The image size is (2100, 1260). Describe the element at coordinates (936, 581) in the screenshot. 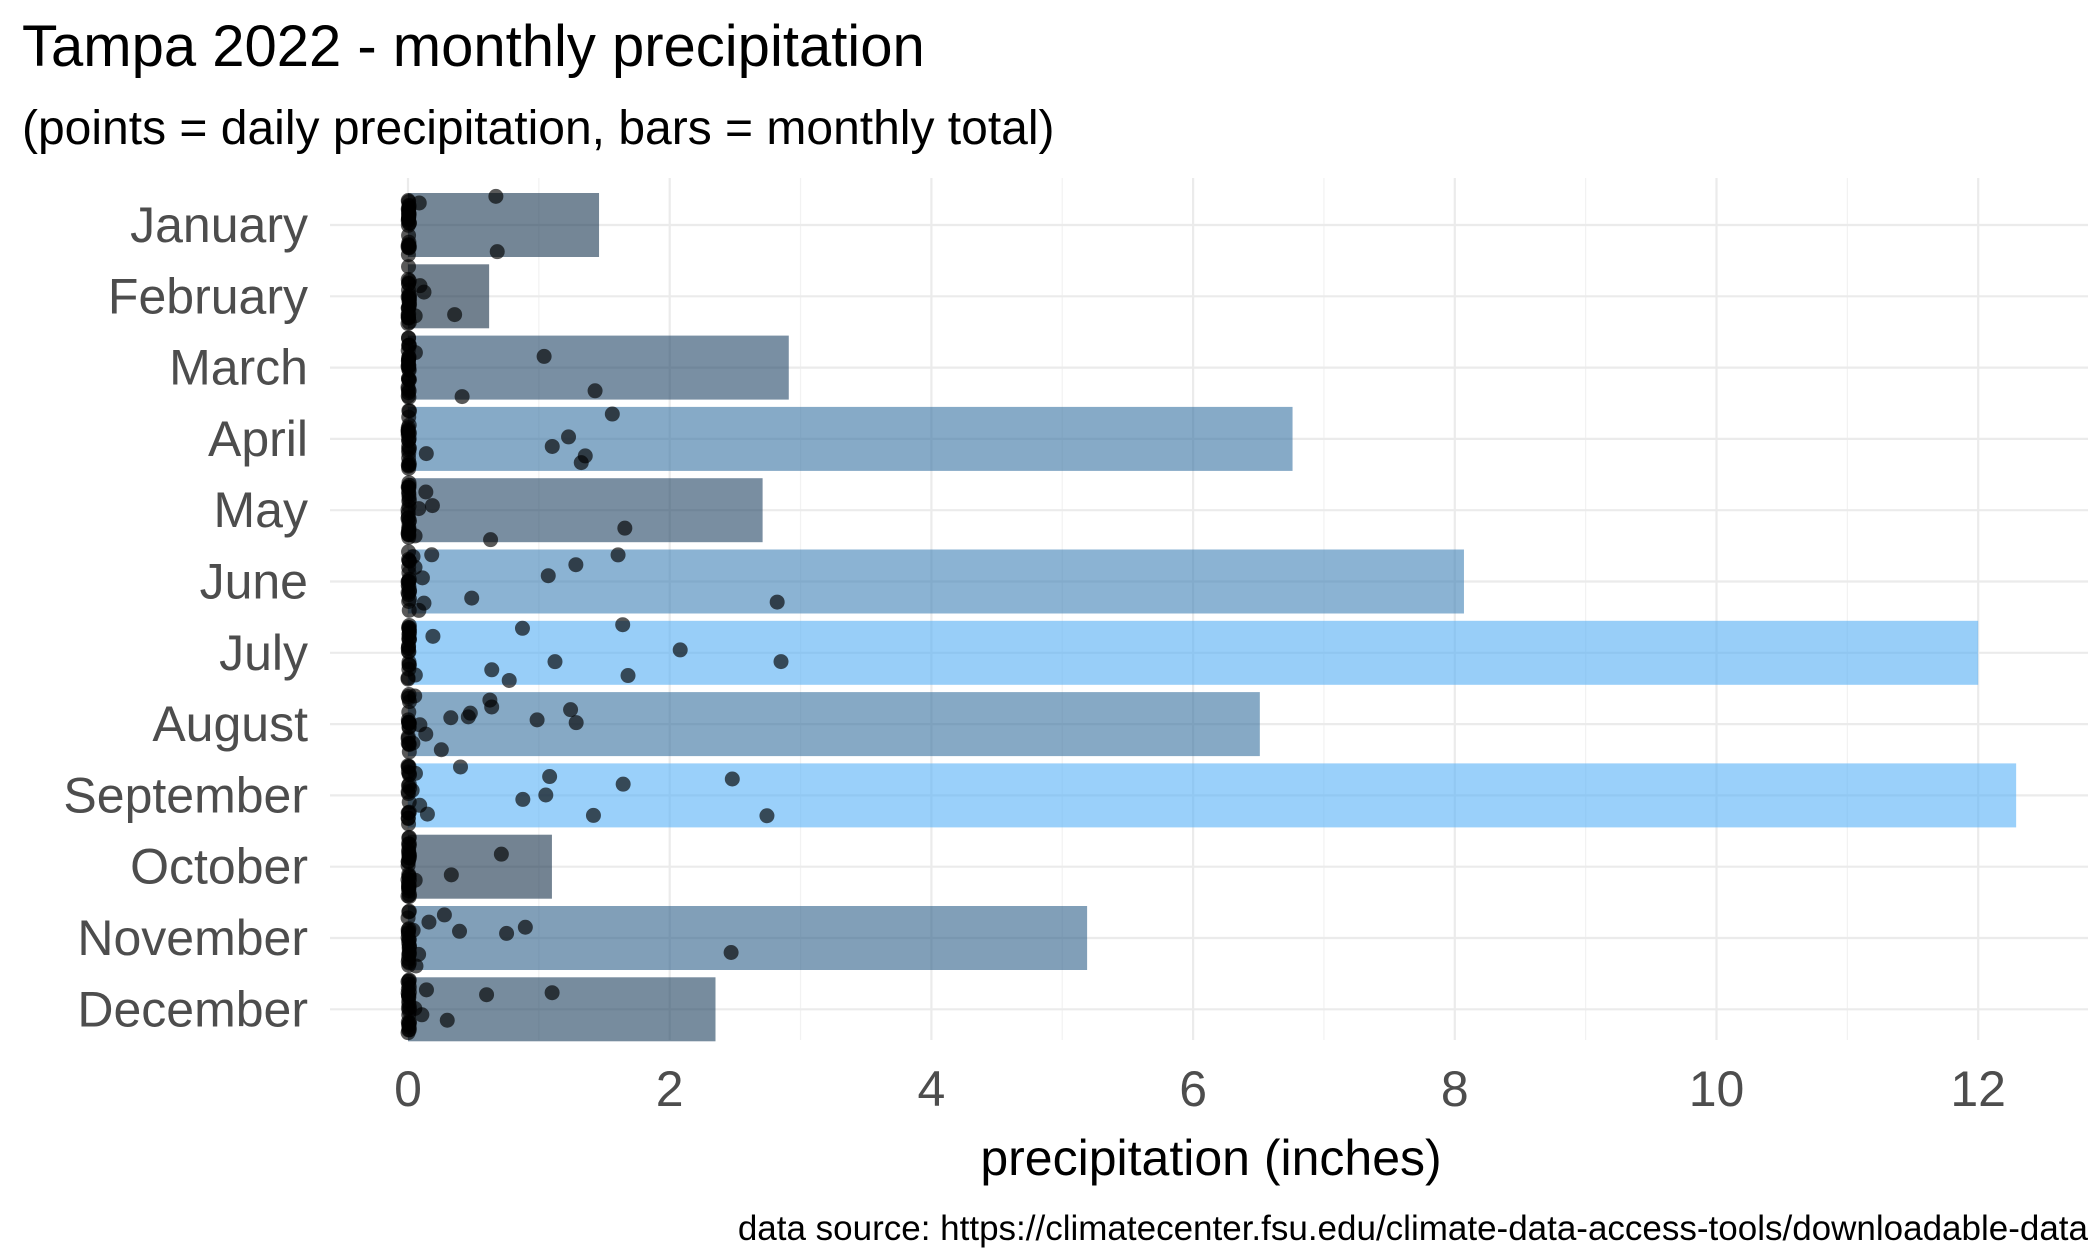

I see `bar-june` at that location.